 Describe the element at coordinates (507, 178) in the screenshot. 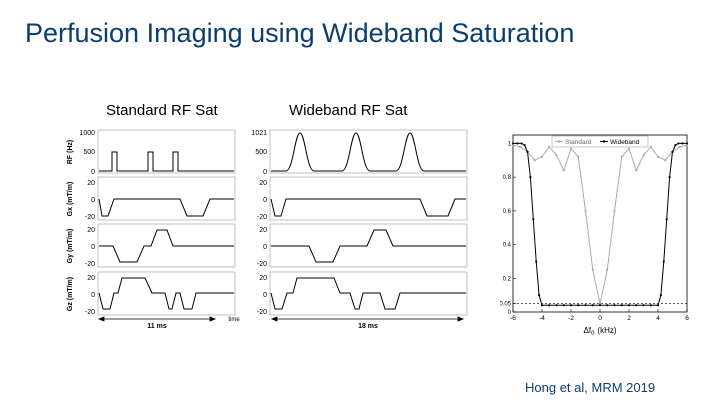

I see `y-tick-label: 0.8` at that location.